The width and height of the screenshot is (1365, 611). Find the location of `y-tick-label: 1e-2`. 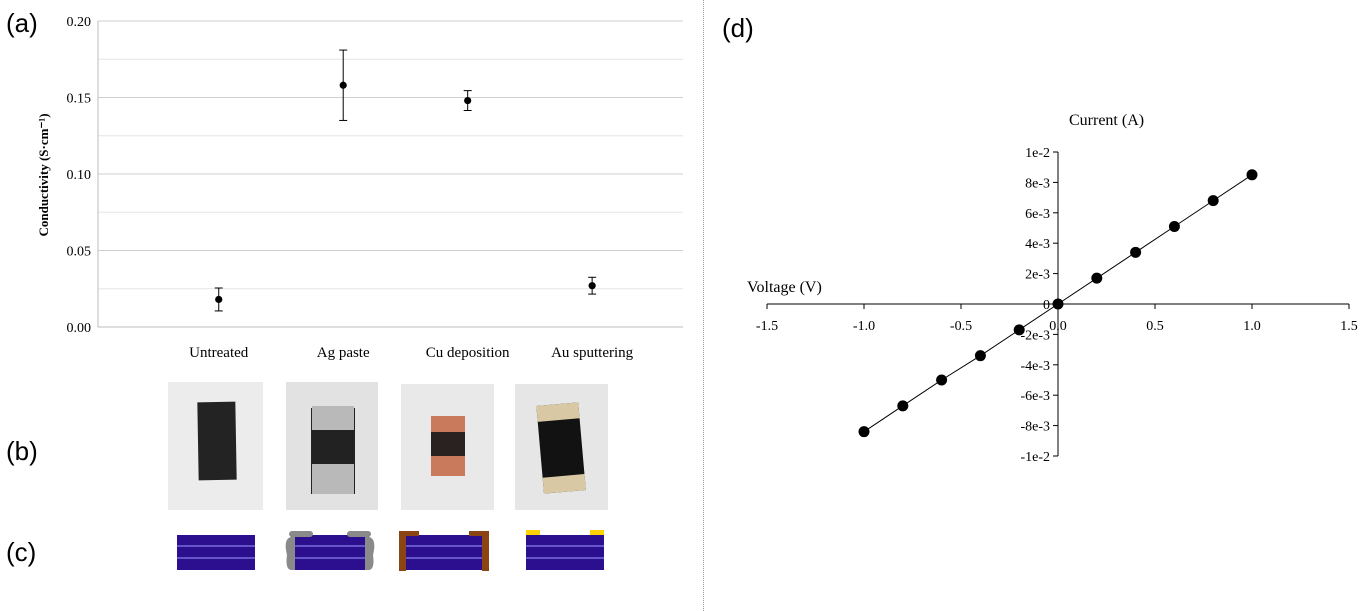

y-tick-label: 1e-2 is located at coordinates (1037, 153).